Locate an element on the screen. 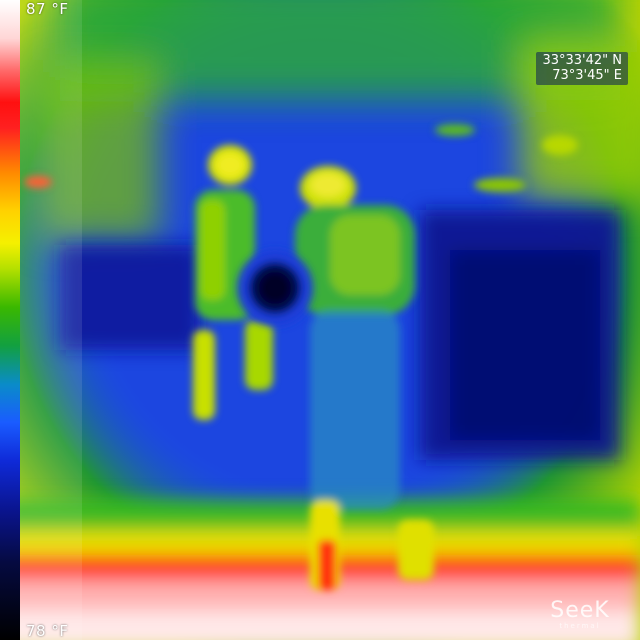 The height and width of the screenshot is (640, 640). temperature-scale-bar is located at coordinates (10, 320).